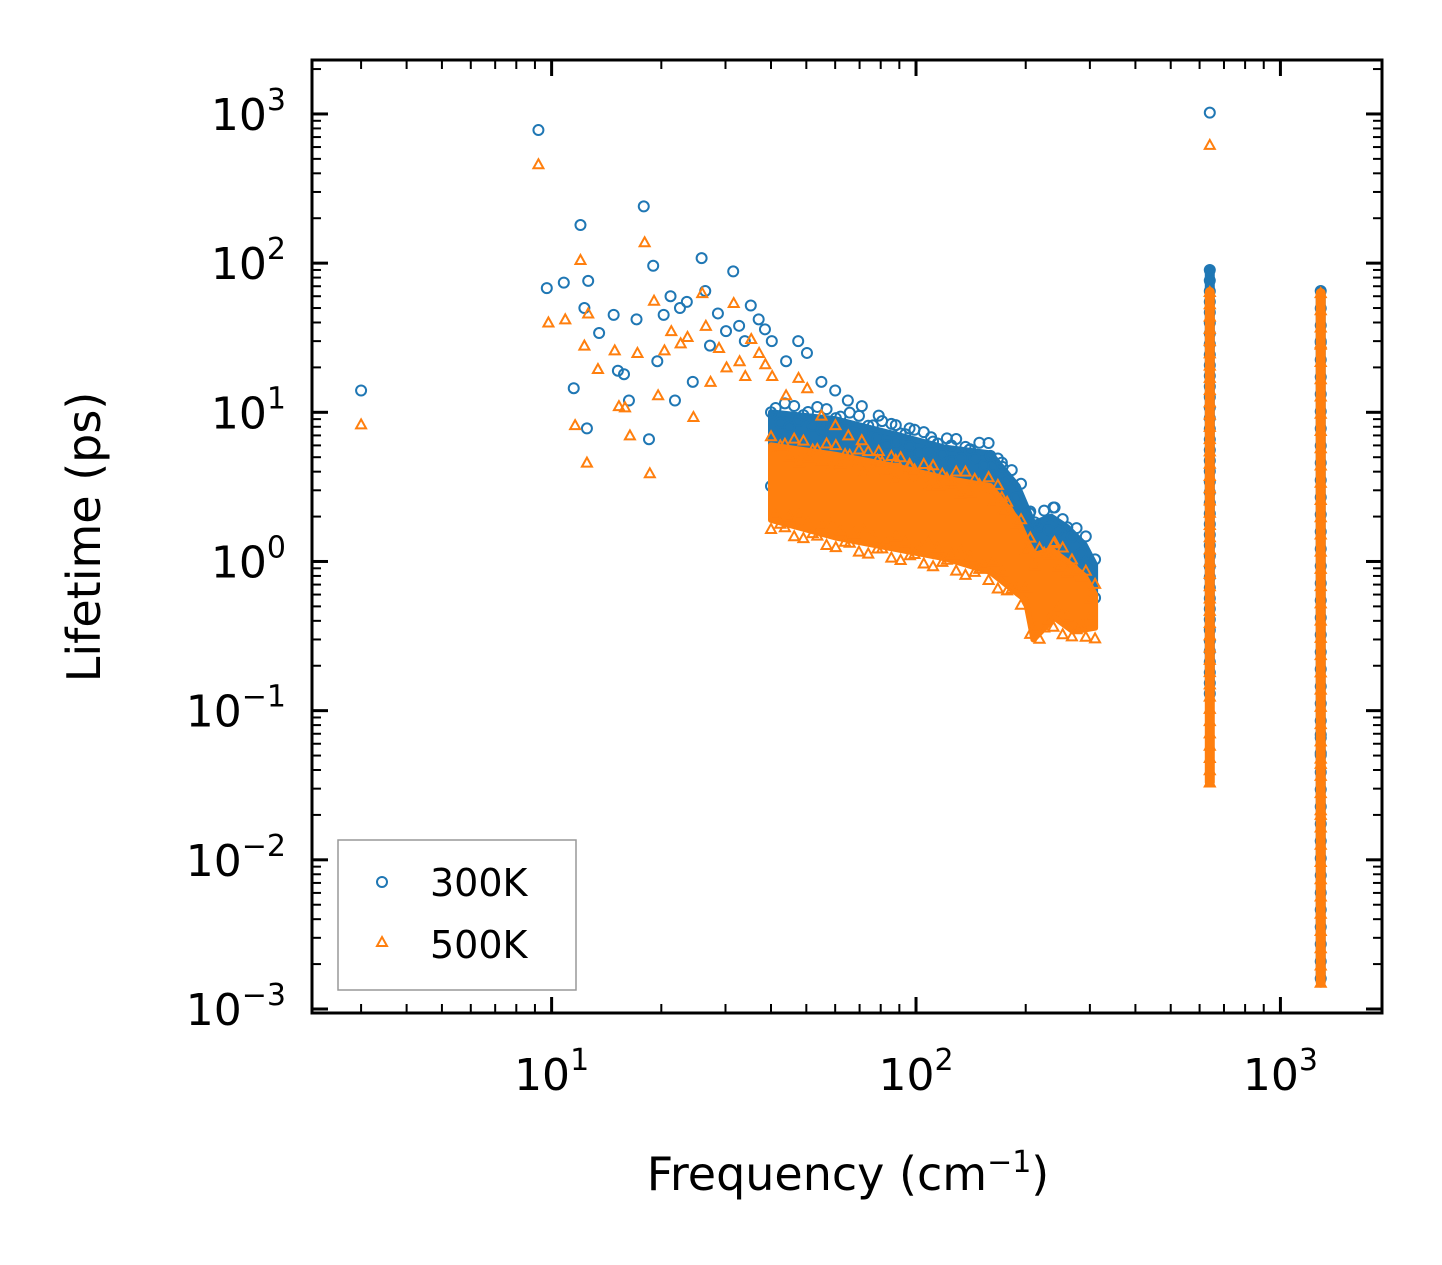 The image size is (1442, 1265). Describe the element at coordinates (248, 410) in the screenshot. I see `y-tick-label: 10¹` at that location.